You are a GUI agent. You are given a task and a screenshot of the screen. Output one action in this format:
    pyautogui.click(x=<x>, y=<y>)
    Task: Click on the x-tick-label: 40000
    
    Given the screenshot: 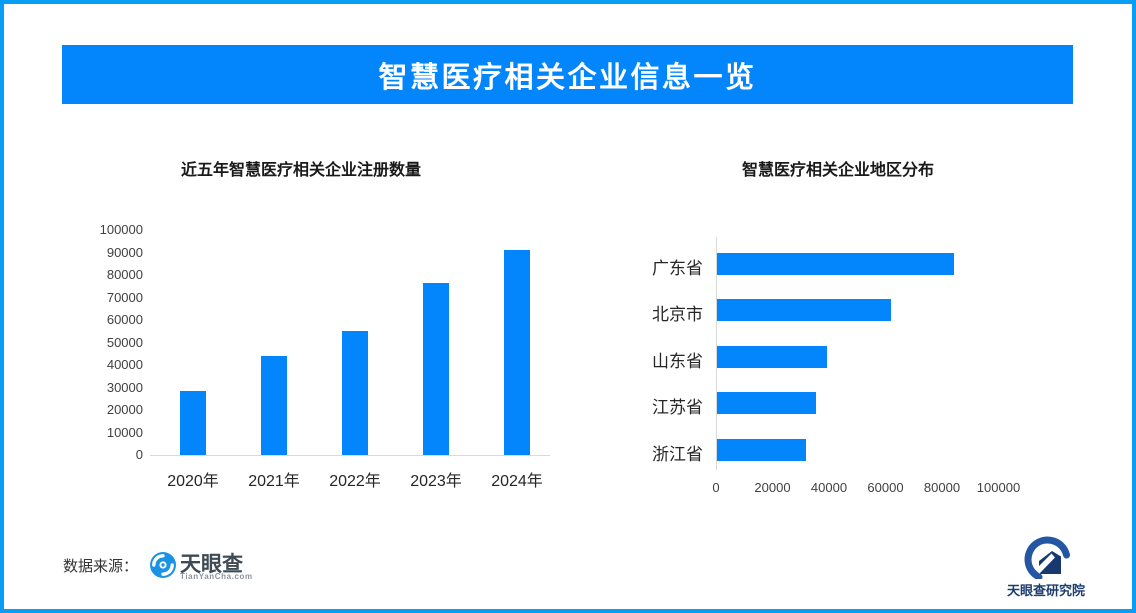 What is the action you would take?
    pyautogui.click(x=829, y=487)
    